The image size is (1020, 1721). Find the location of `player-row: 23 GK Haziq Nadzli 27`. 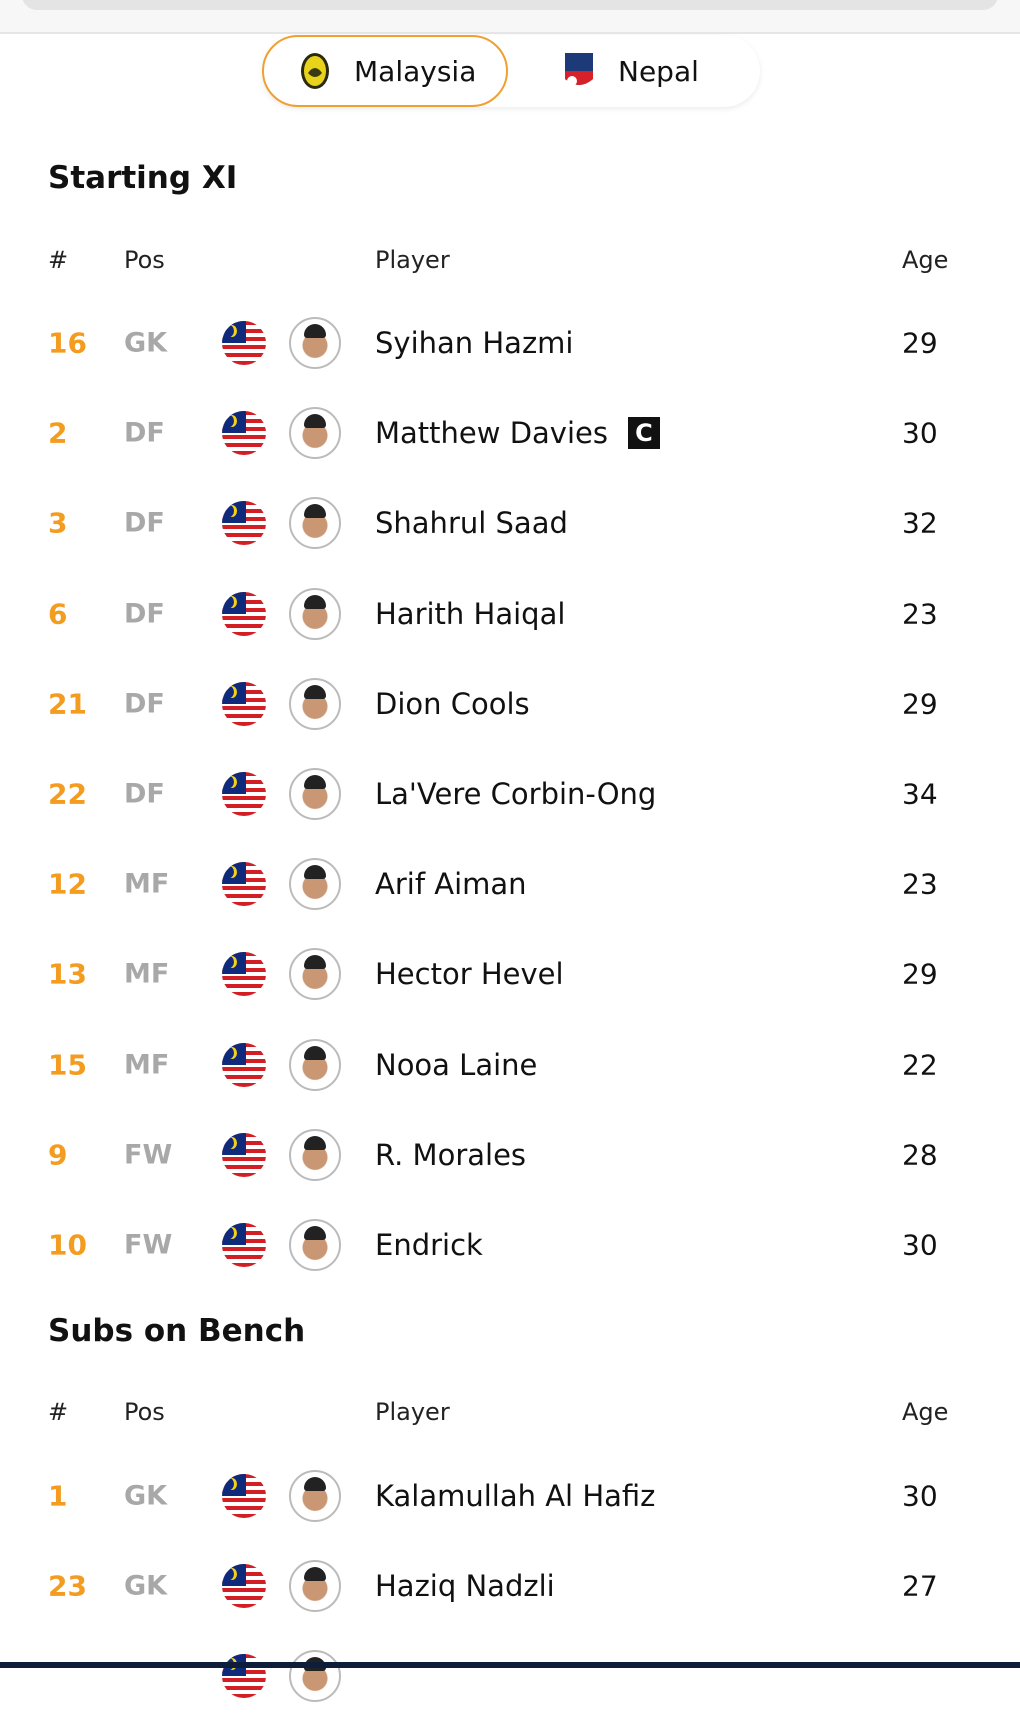

player-row: 23 GK Haziq Nadzli 27 is located at coordinates (510, 1586).